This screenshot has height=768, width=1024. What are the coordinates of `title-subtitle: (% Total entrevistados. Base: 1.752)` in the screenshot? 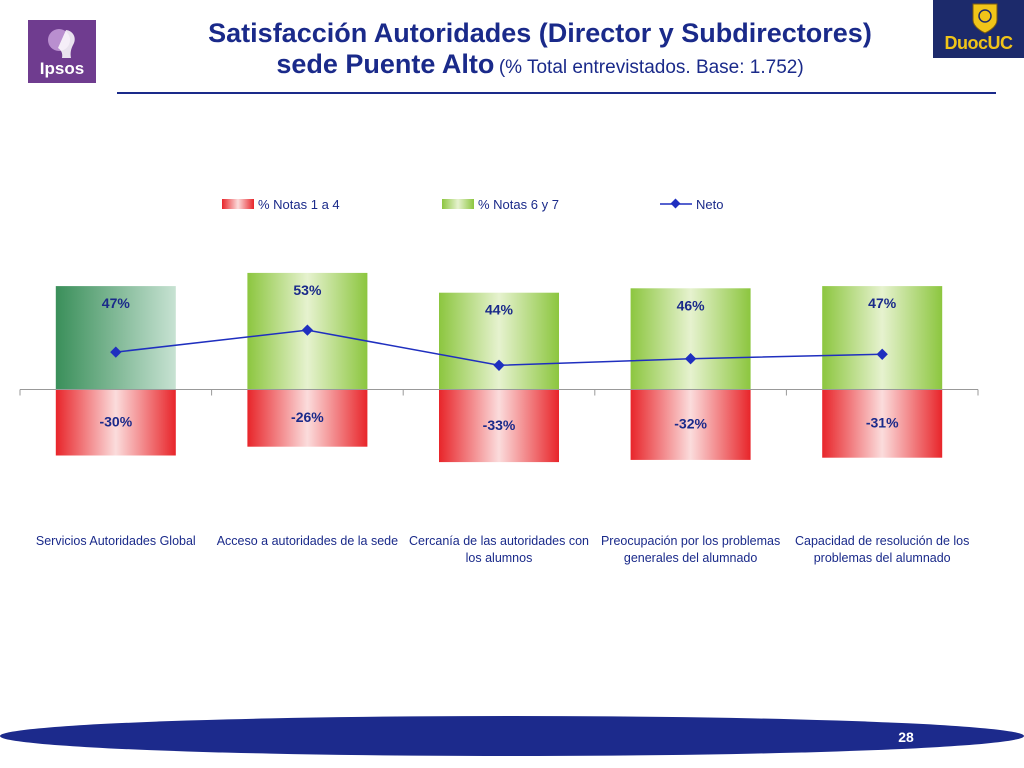 It's located at (651, 67).